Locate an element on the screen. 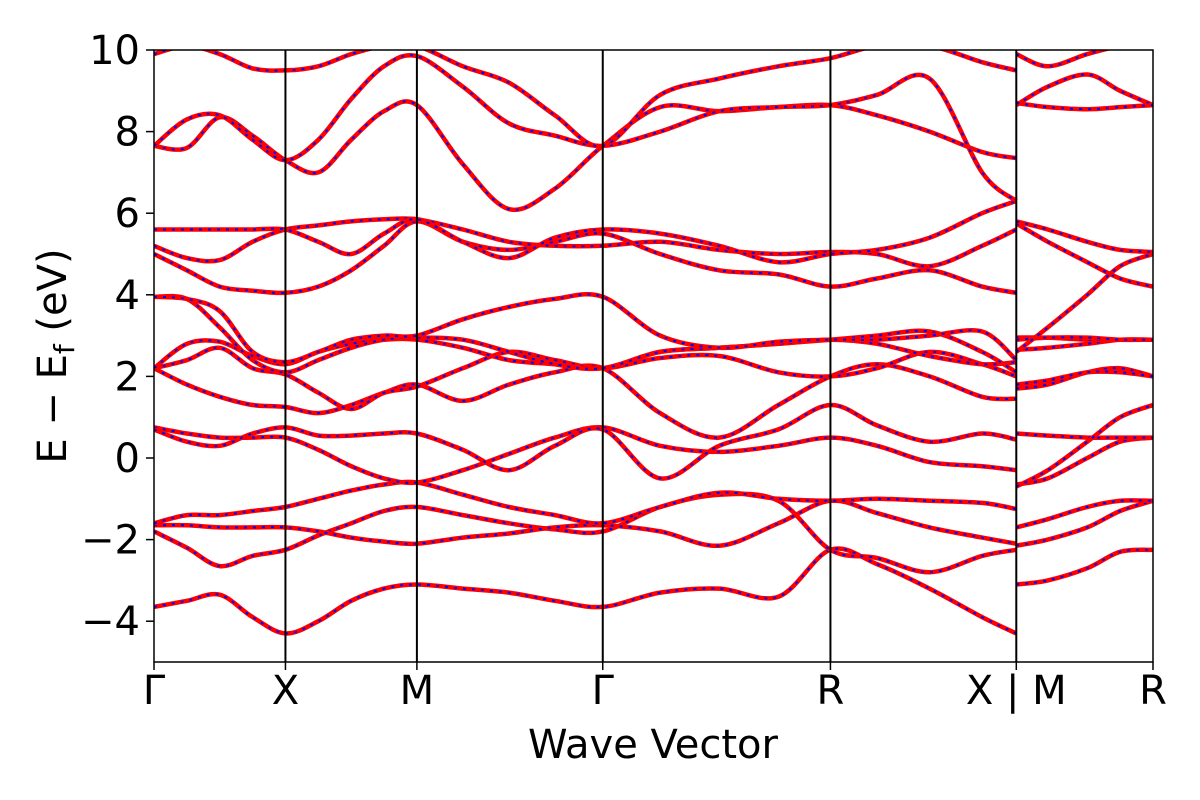  y-tick-label: 0 is located at coordinates (127, 459).